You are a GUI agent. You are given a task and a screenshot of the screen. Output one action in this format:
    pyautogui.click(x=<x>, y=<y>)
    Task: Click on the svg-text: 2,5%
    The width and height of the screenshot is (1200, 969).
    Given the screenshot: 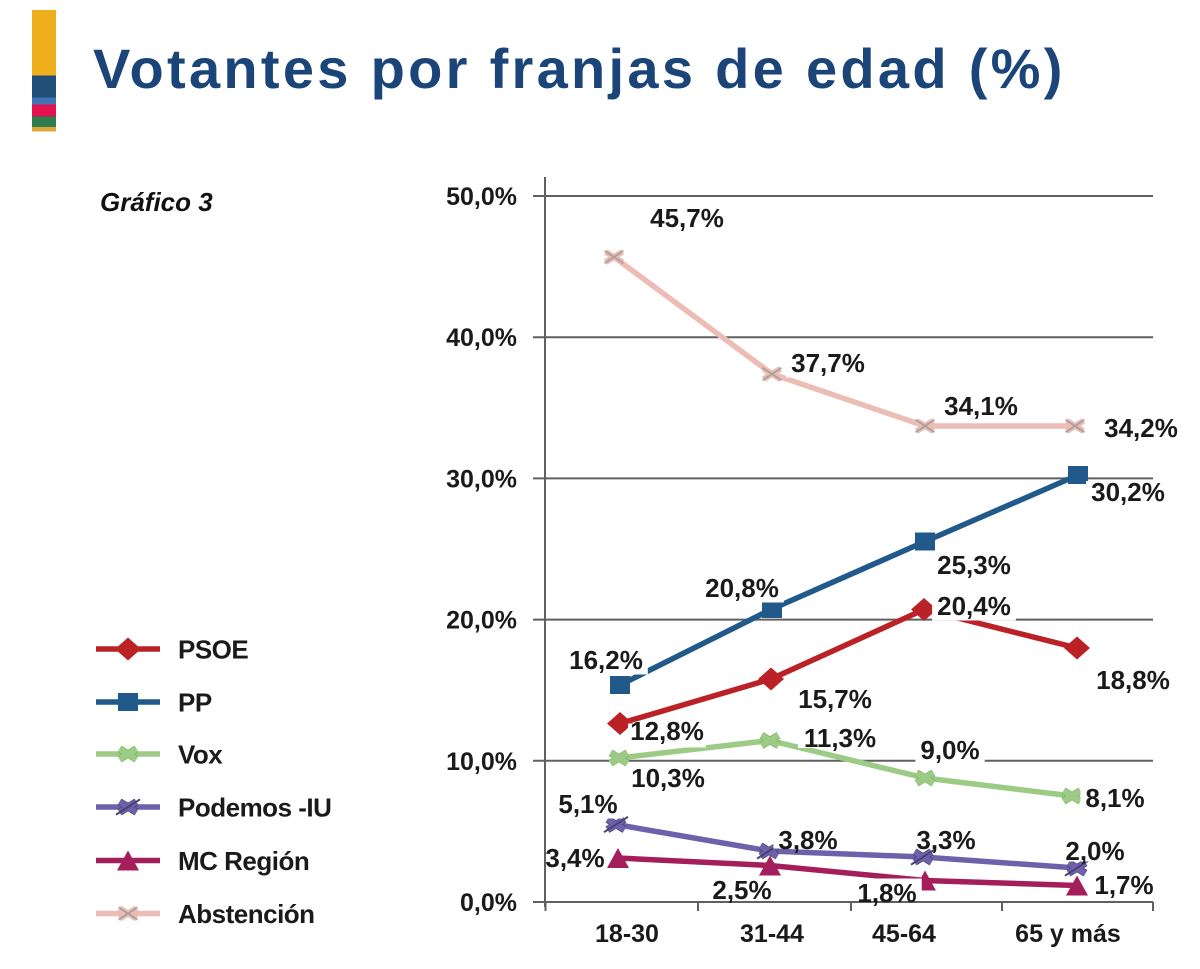 What is the action you would take?
    pyautogui.click(x=741, y=890)
    